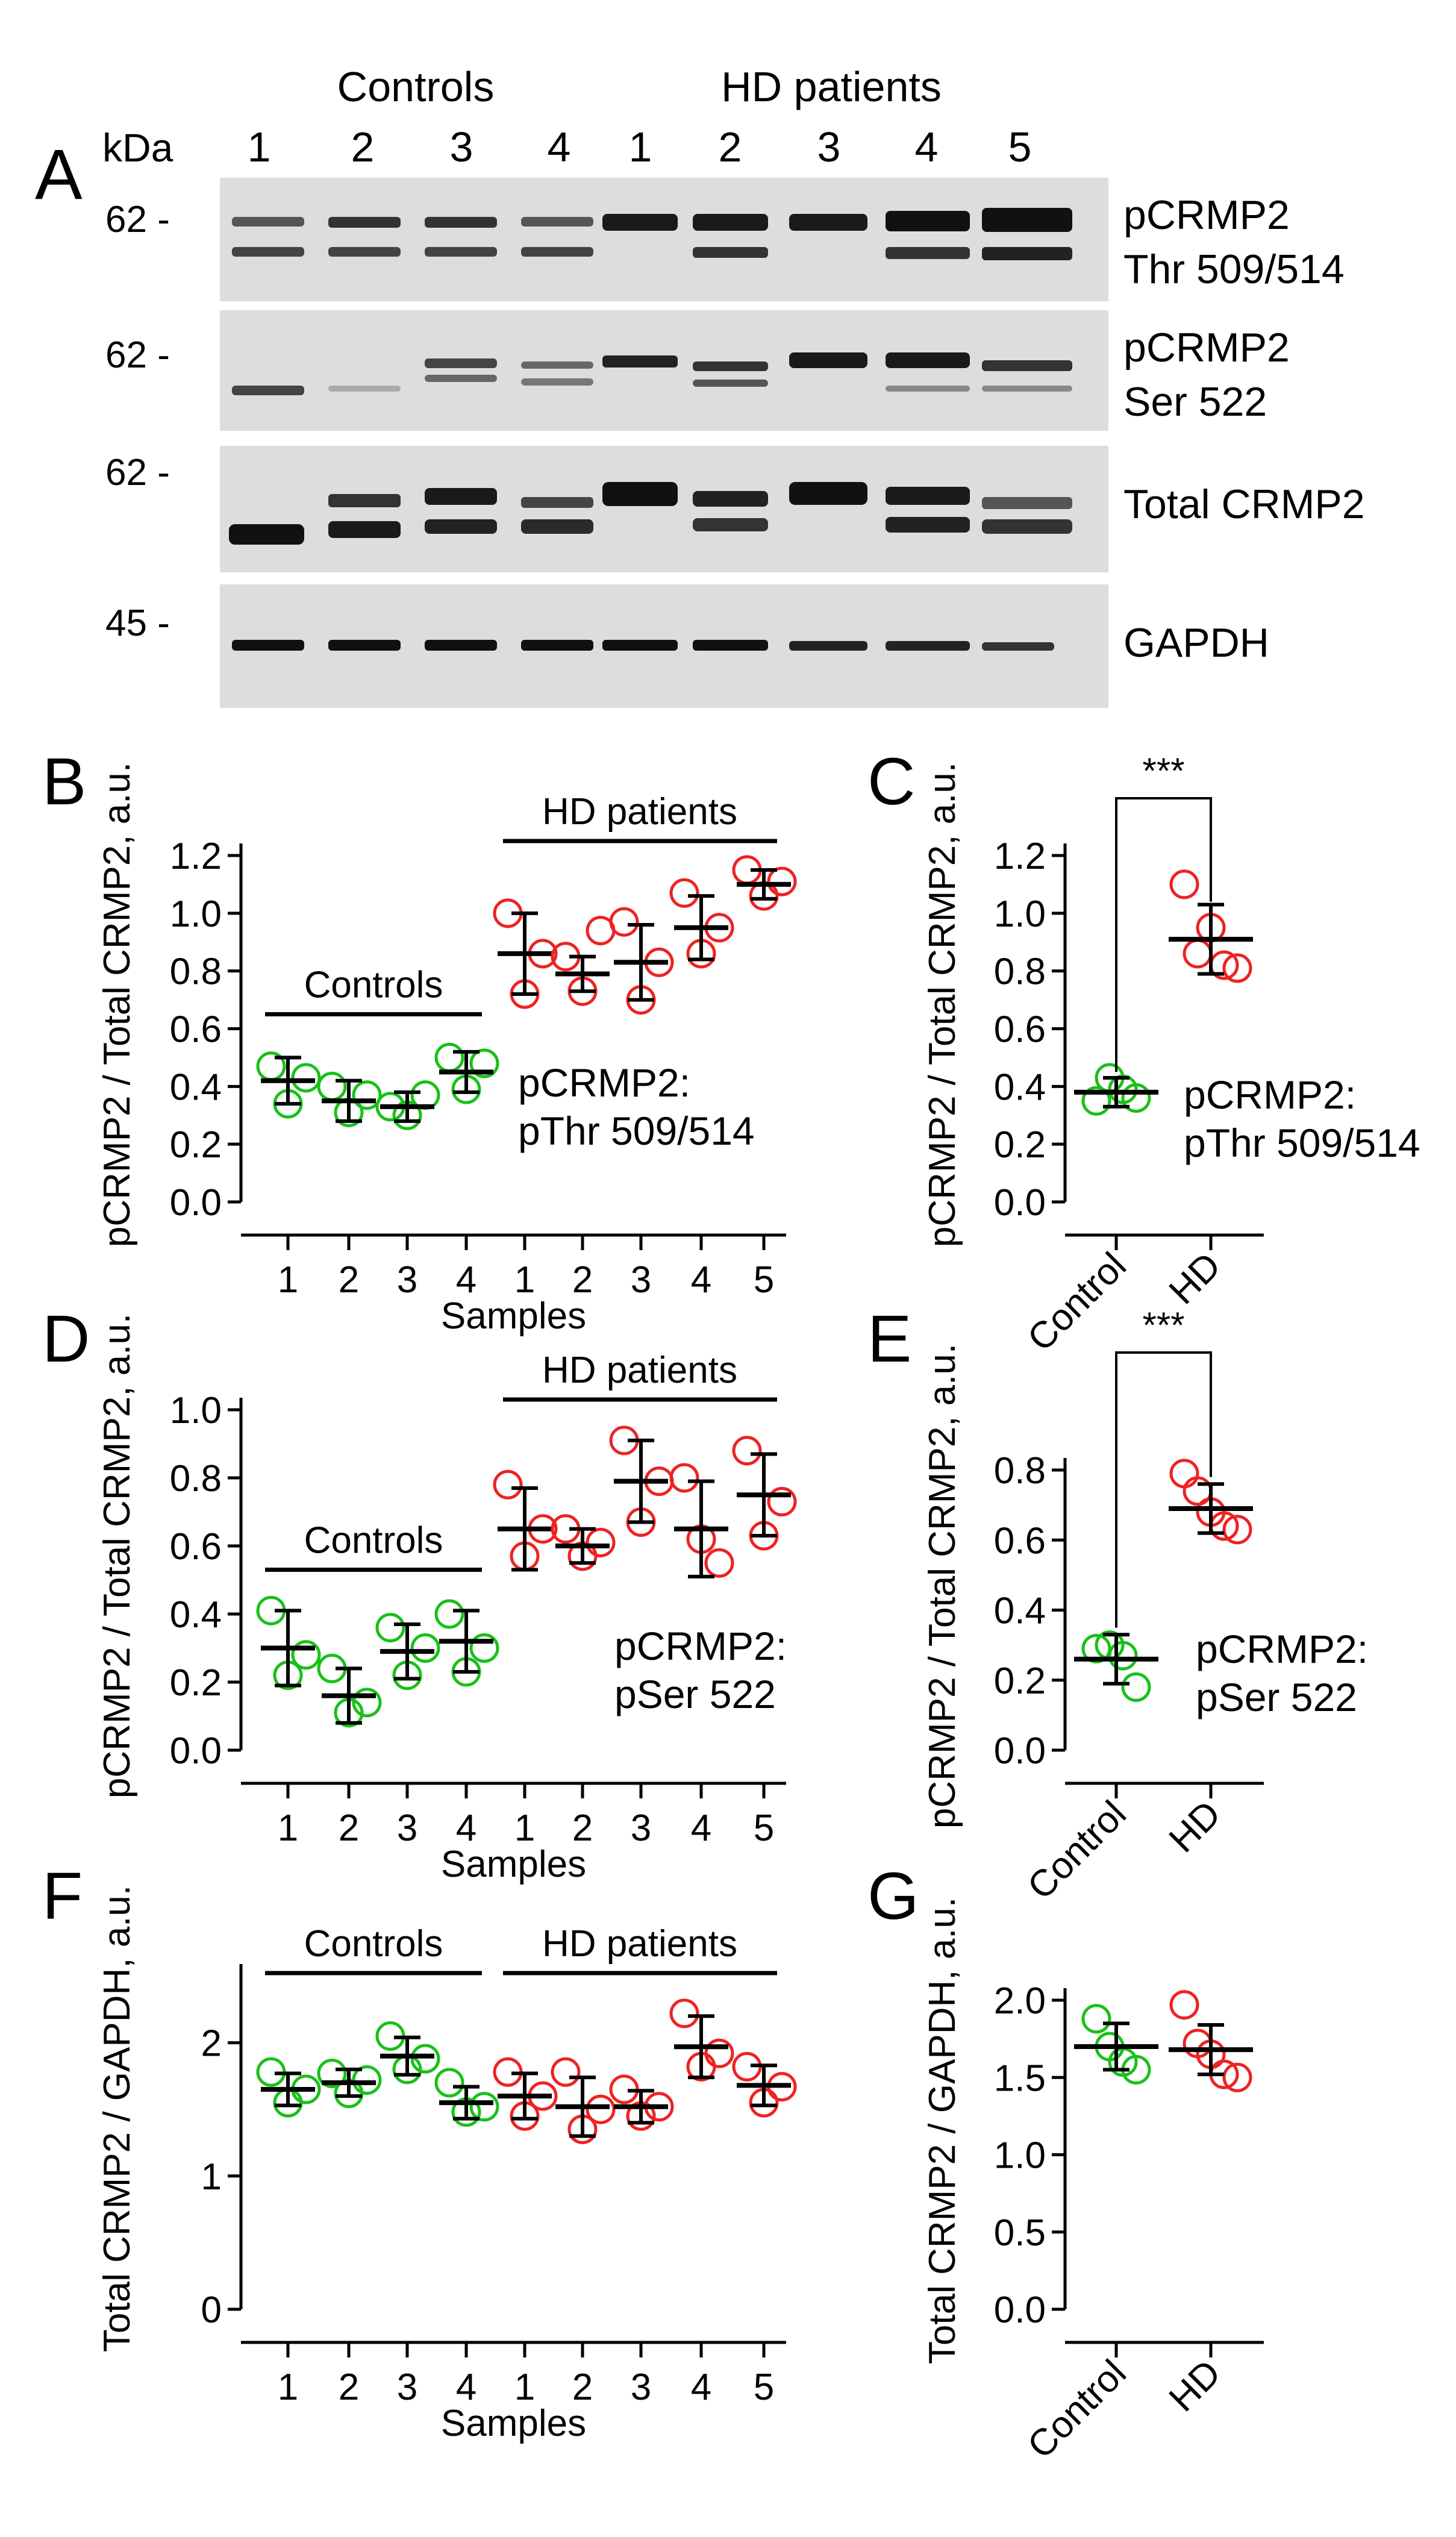 This screenshot has height=2537, width=1456. I want to click on panel-letter-g: G, so click(893, 1896).